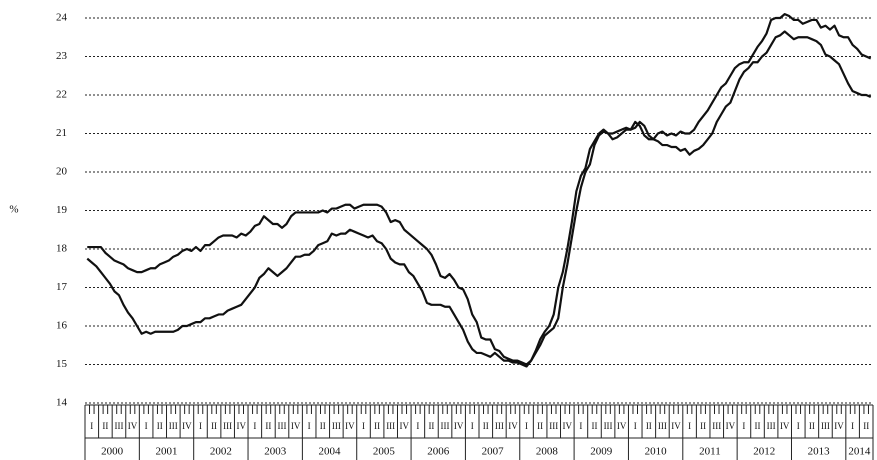  What do you see at coordinates (167, 452) in the screenshot?
I see `year-label: 2001` at bounding box center [167, 452].